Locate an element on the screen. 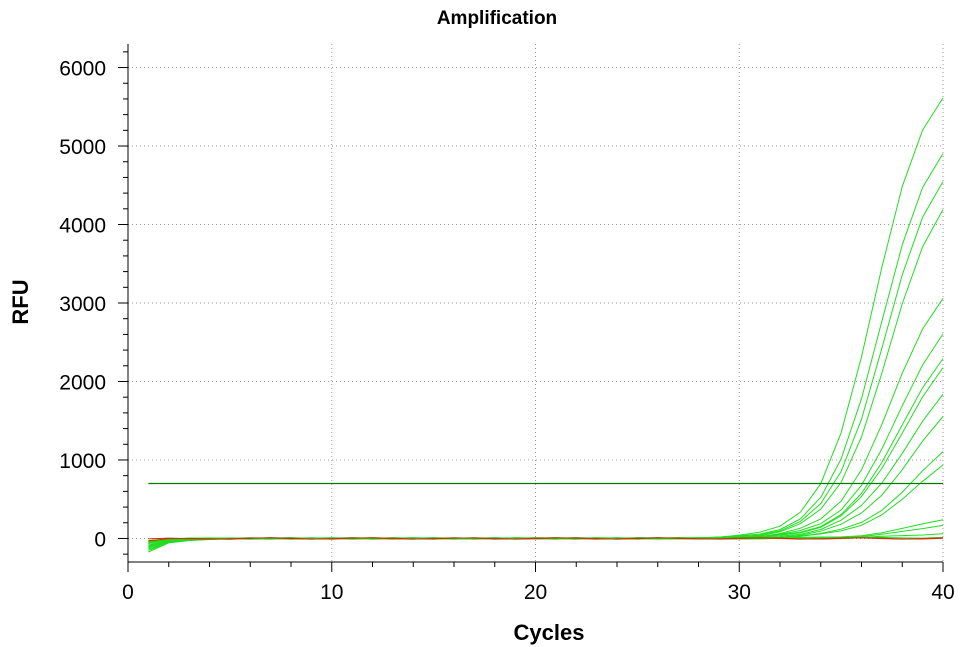 The height and width of the screenshot is (647, 961). y-tick-label-0: 0 is located at coordinates (100, 539).